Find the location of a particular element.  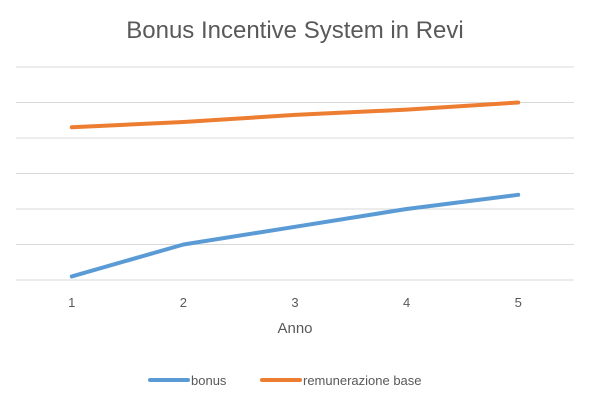

x-tick-label: 3 is located at coordinates (294, 302).